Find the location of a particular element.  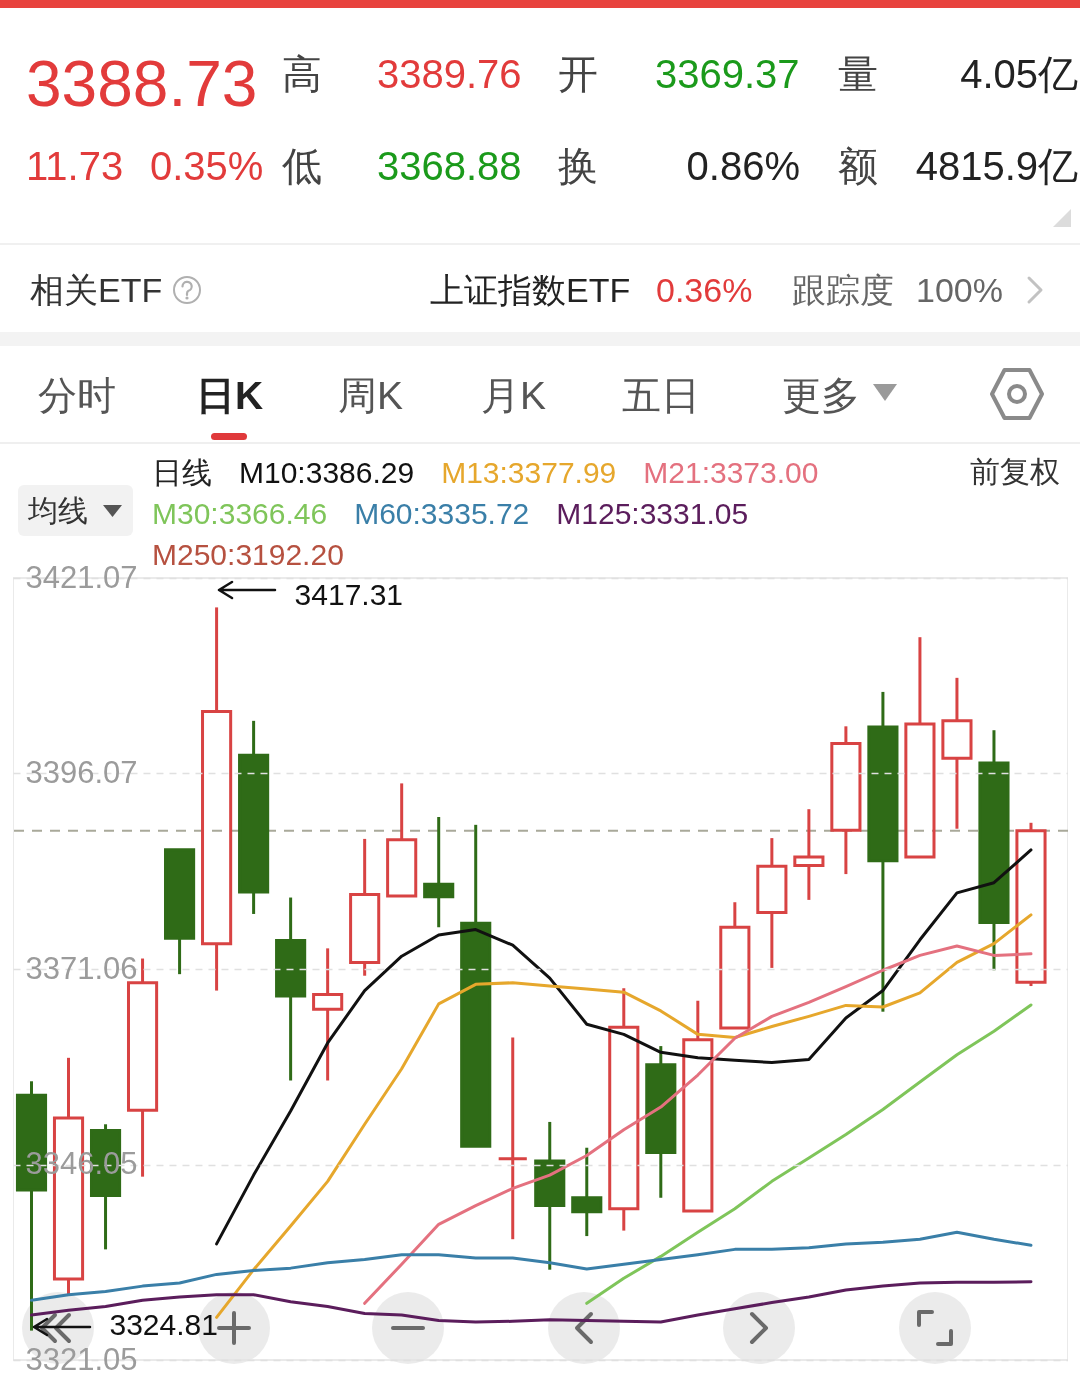

y-tick-label: 3321.05 is located at coordinates (81, 1359).